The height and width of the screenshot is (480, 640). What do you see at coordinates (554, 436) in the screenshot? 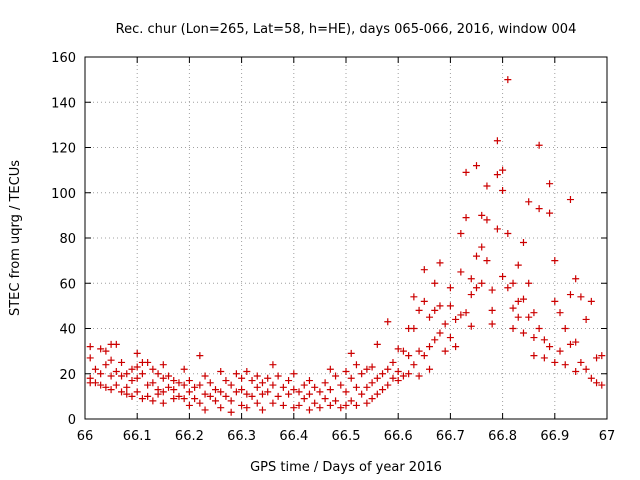
I see `x-tick-label: 66.9` at bounding box center [554, 436].